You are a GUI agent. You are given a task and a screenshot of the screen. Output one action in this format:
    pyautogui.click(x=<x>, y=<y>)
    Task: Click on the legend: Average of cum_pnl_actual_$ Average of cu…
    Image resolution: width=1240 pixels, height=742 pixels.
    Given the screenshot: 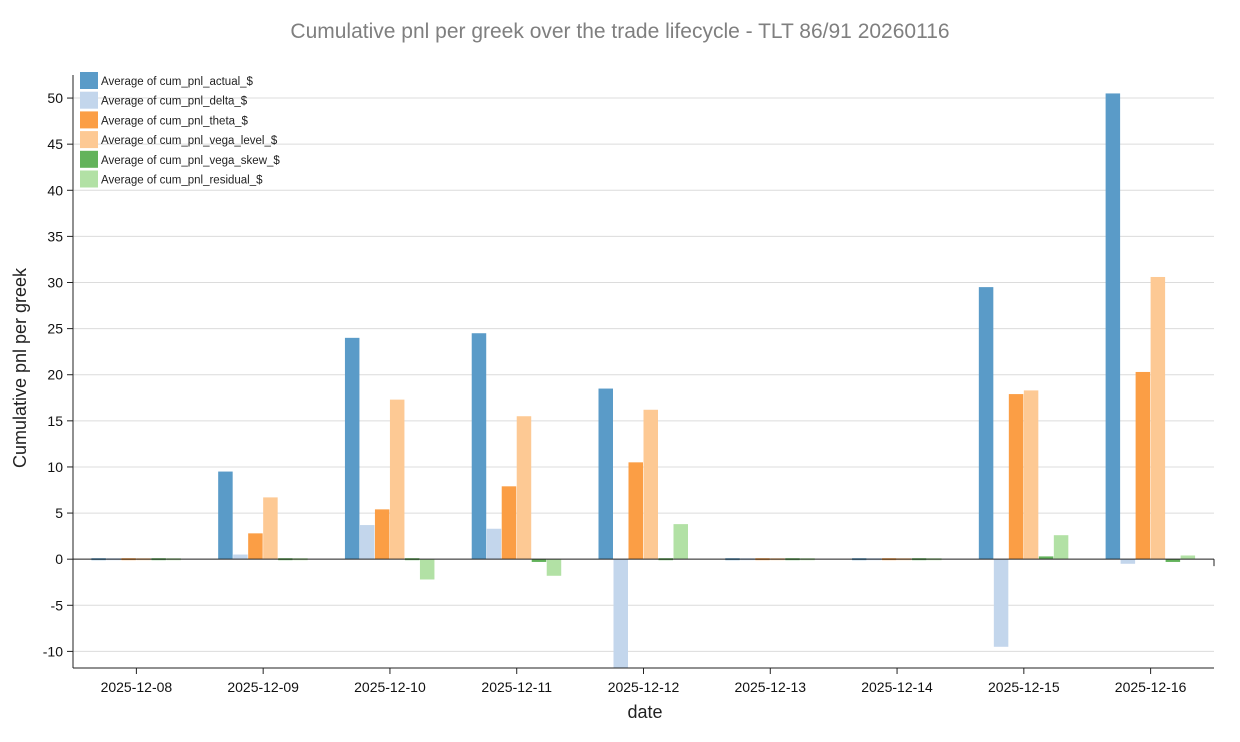 What is the action you would take?
    pyautogui.click(x=180, y=130)
    